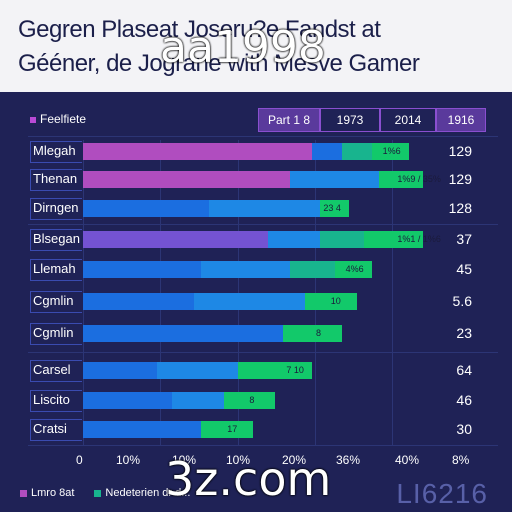 The width and height of the screenshot is (512, 512). Describe the element at coordinates (294, 460) in the screenshot. I see `x-tick-label: 20%` at that location.